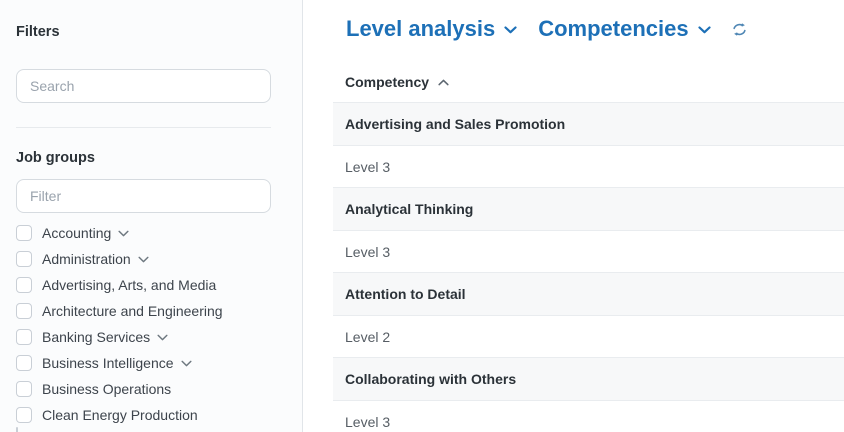 The image size is (844, 432). What do you see at coordinates (143, 196) in the screenshot?
I see `job-groups-filter-input` at bounding box center [143, 196].